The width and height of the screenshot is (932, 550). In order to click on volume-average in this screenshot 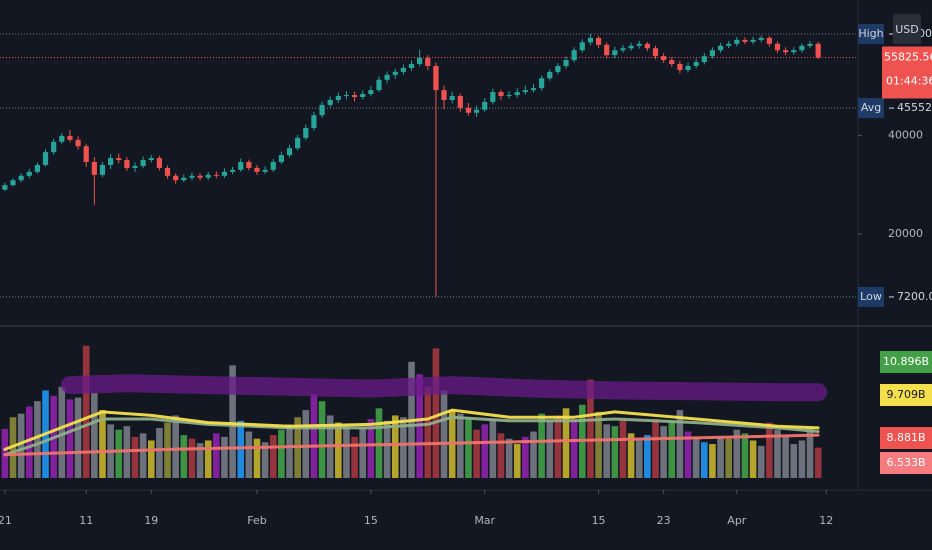, I will do `click(411, 429)`.